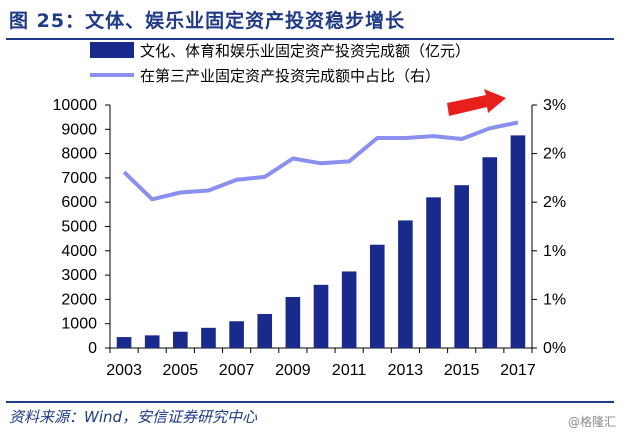  What do you see at coordinates (79, 299) in the screenshot?
I see `left-axis-tick-label: 2000` at bounding box center [79, 299].